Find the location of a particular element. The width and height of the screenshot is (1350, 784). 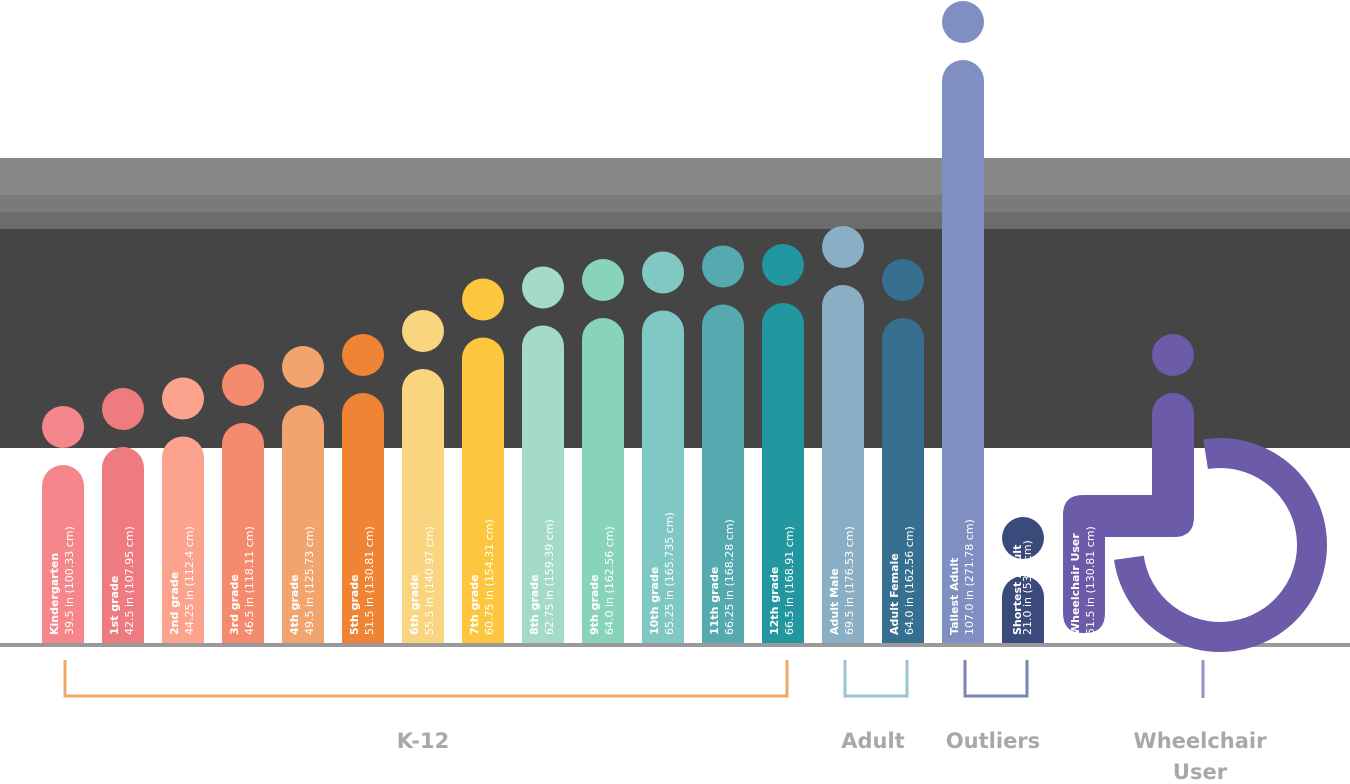

figure-name: 3rd grade is located at coordinates (234, 604).